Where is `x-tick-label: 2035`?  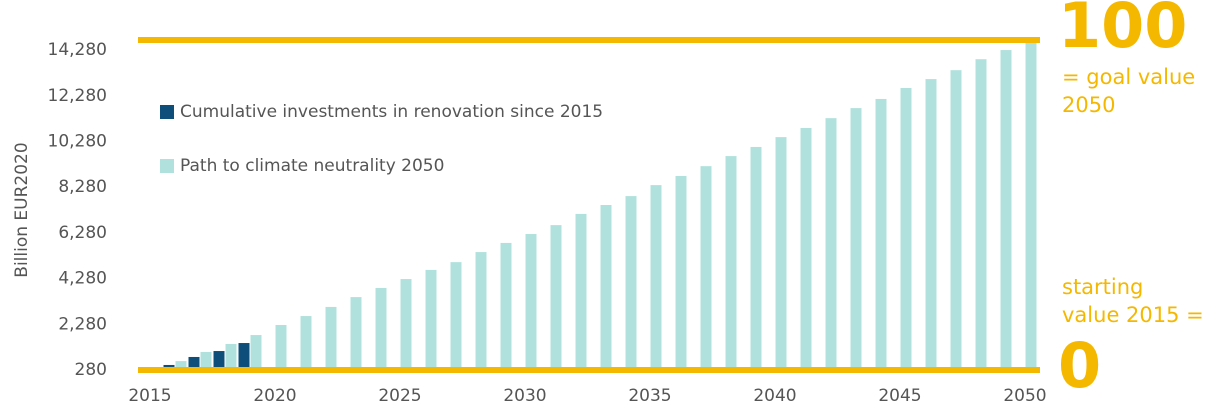
x-tick-label: 2035 is located at coordinates (649, 396).